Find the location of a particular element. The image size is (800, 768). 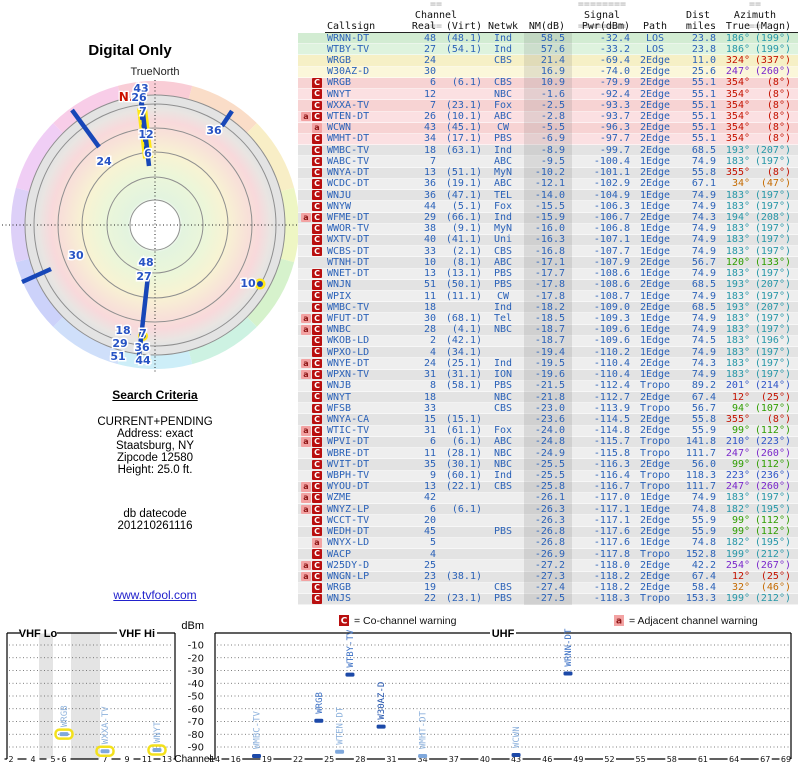

cell-mag: (267°) is located at coordinates (772, 565).